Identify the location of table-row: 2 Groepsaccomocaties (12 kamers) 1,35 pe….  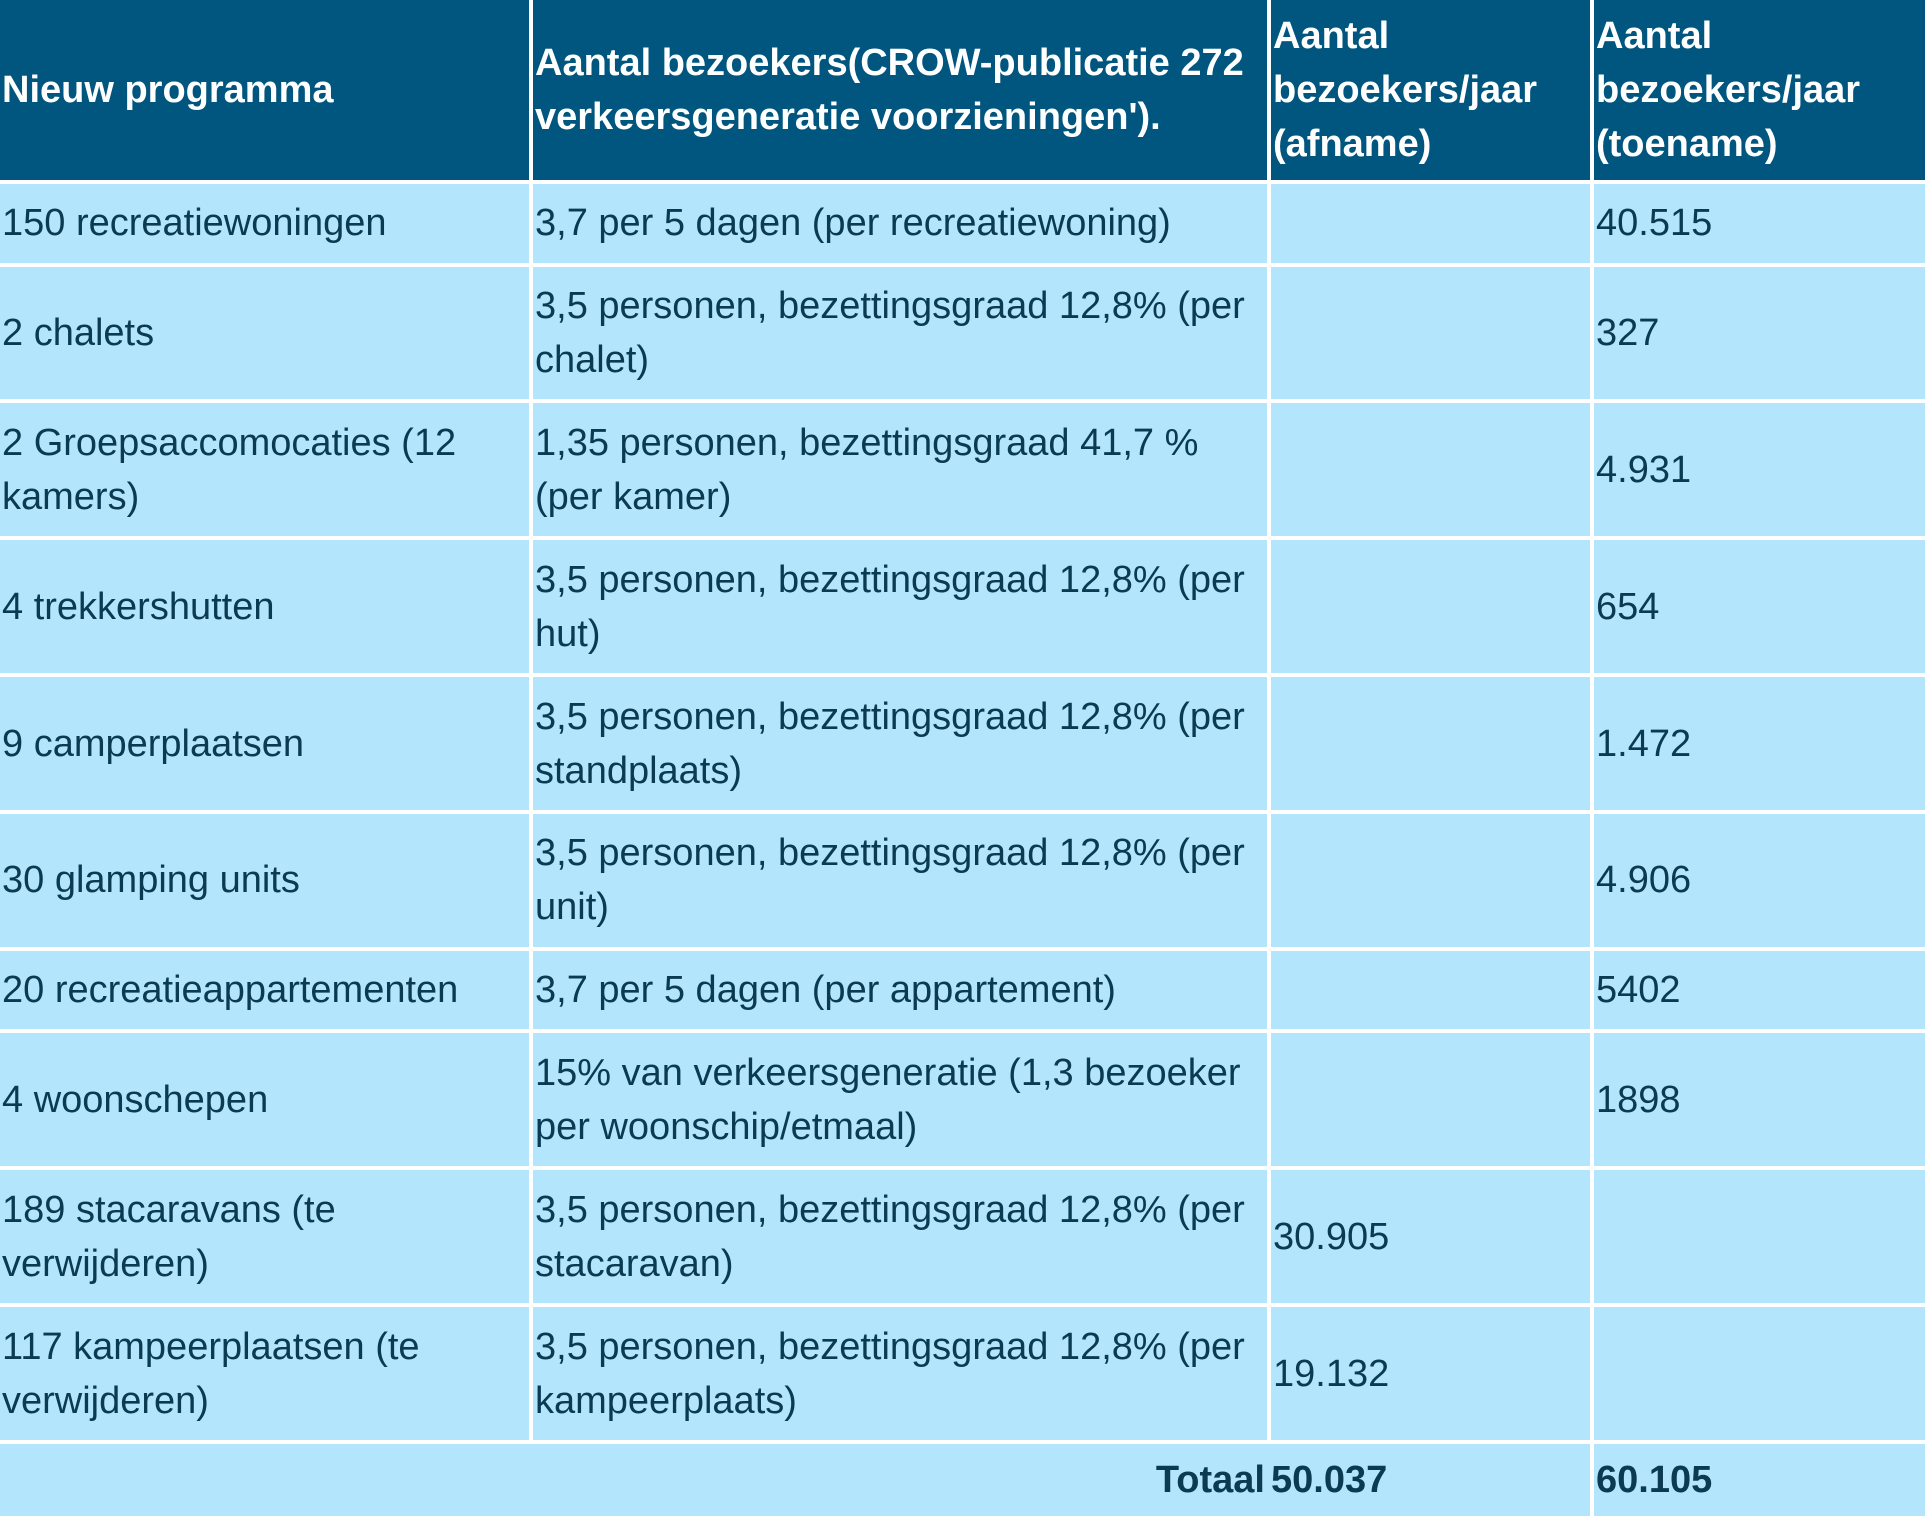
(962, 471).